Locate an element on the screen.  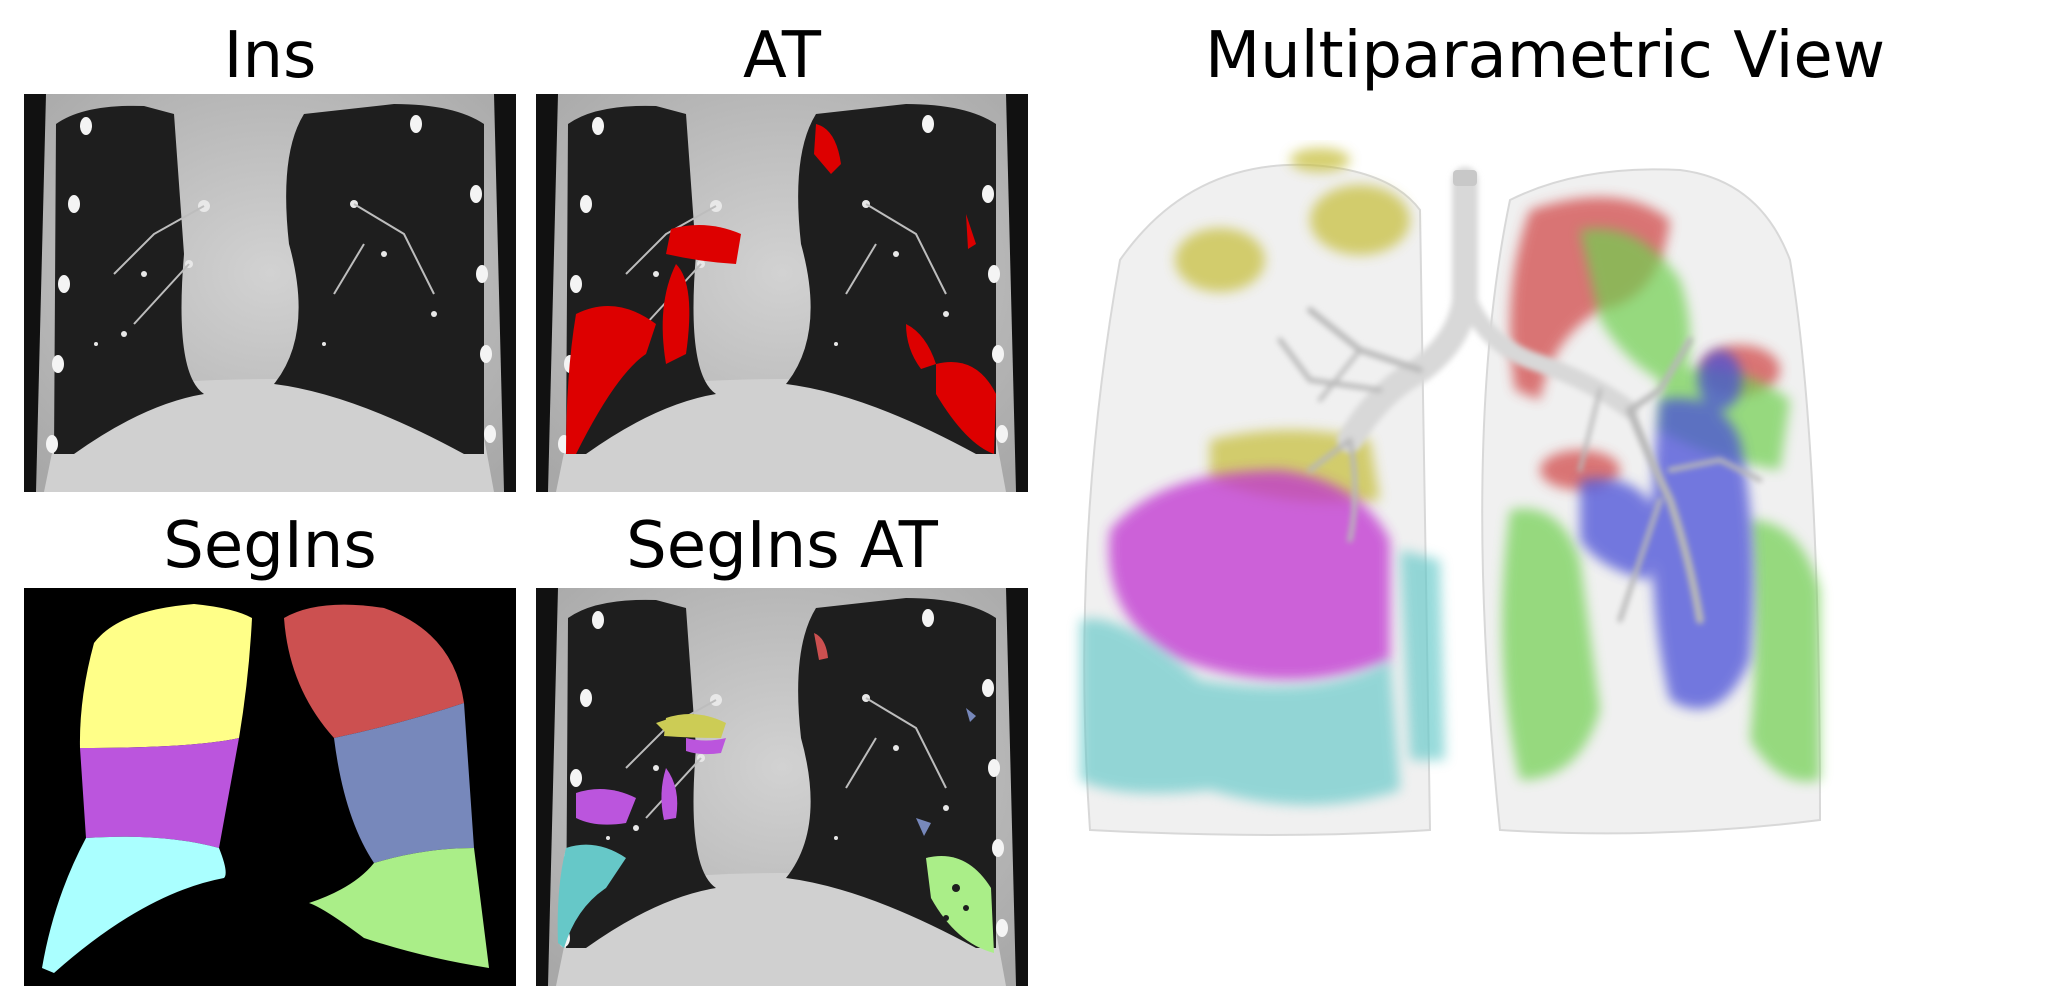
panel-title-segins: SegIns is located at coordinates (270, 546).